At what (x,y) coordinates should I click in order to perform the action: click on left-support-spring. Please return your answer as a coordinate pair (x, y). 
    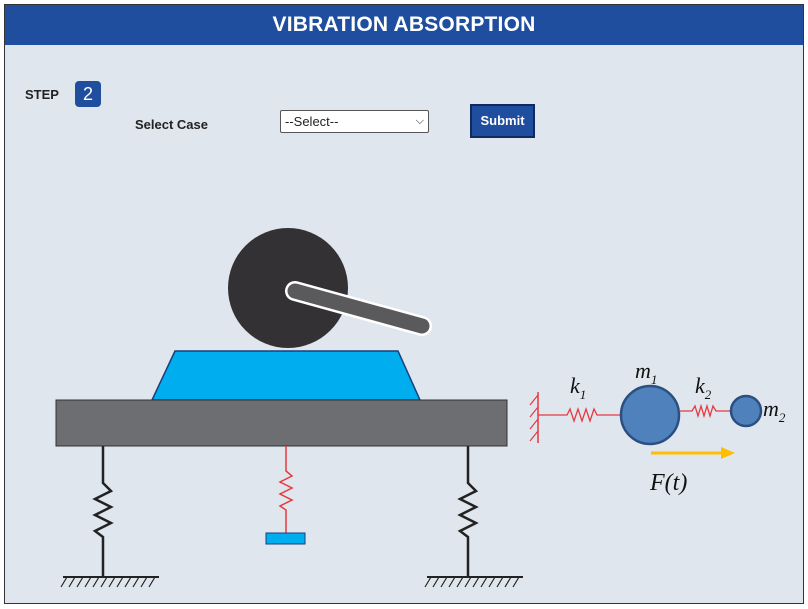
    Looking at the image, I should click on (103, 511).